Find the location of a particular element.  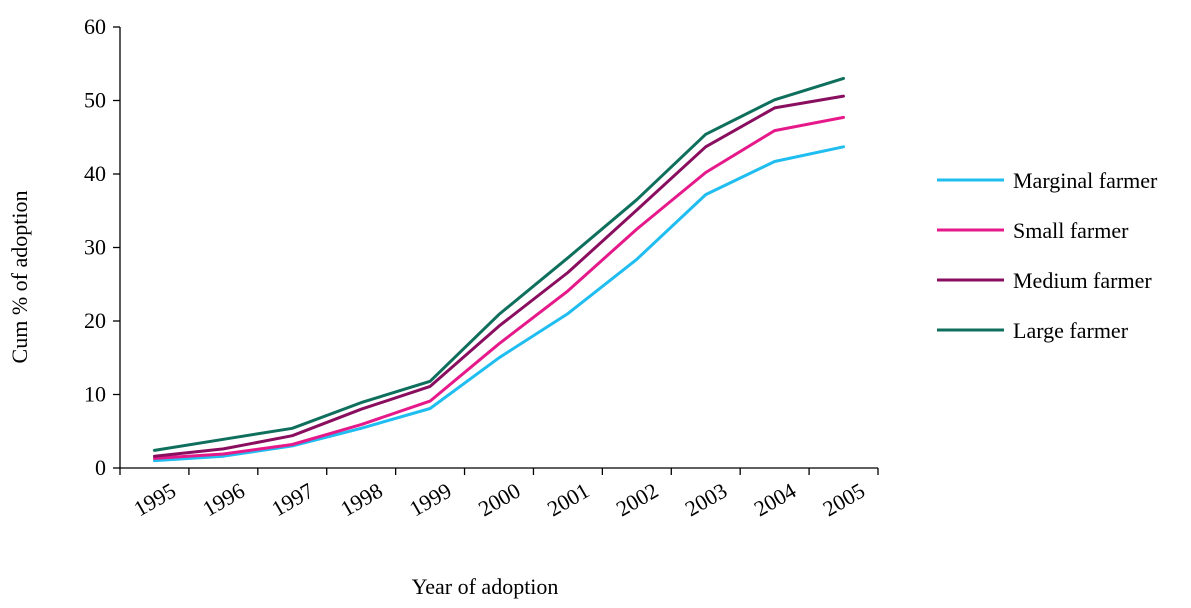

y-axis-label: Cum % of adoption is located at coordinates (19, 277).